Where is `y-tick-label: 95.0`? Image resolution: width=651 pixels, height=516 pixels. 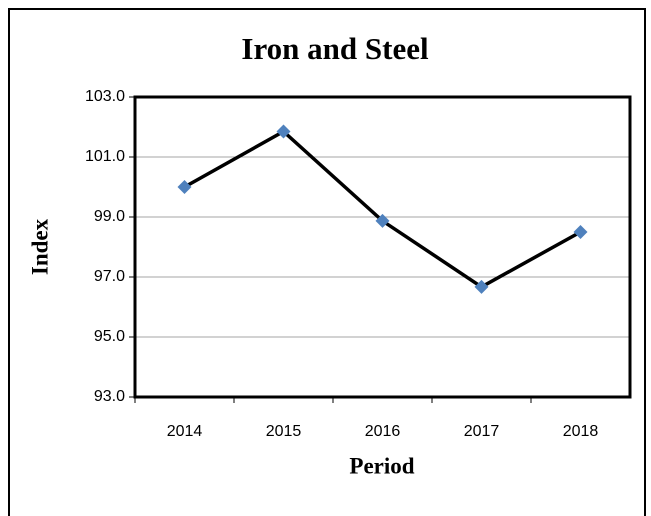
y-tick-label: 95.0 is located at coordinates (109, 336).